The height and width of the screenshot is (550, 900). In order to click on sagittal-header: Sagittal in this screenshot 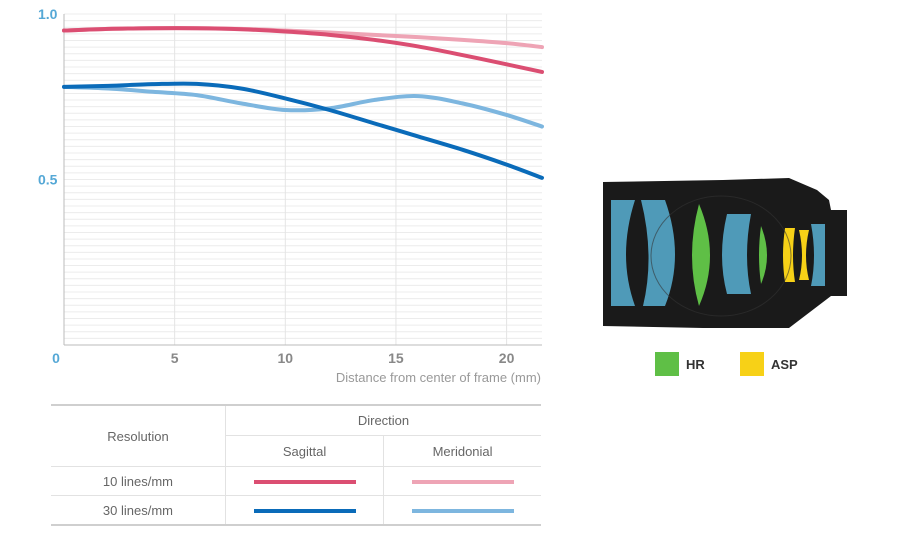, I will do `click(305, 451)`.